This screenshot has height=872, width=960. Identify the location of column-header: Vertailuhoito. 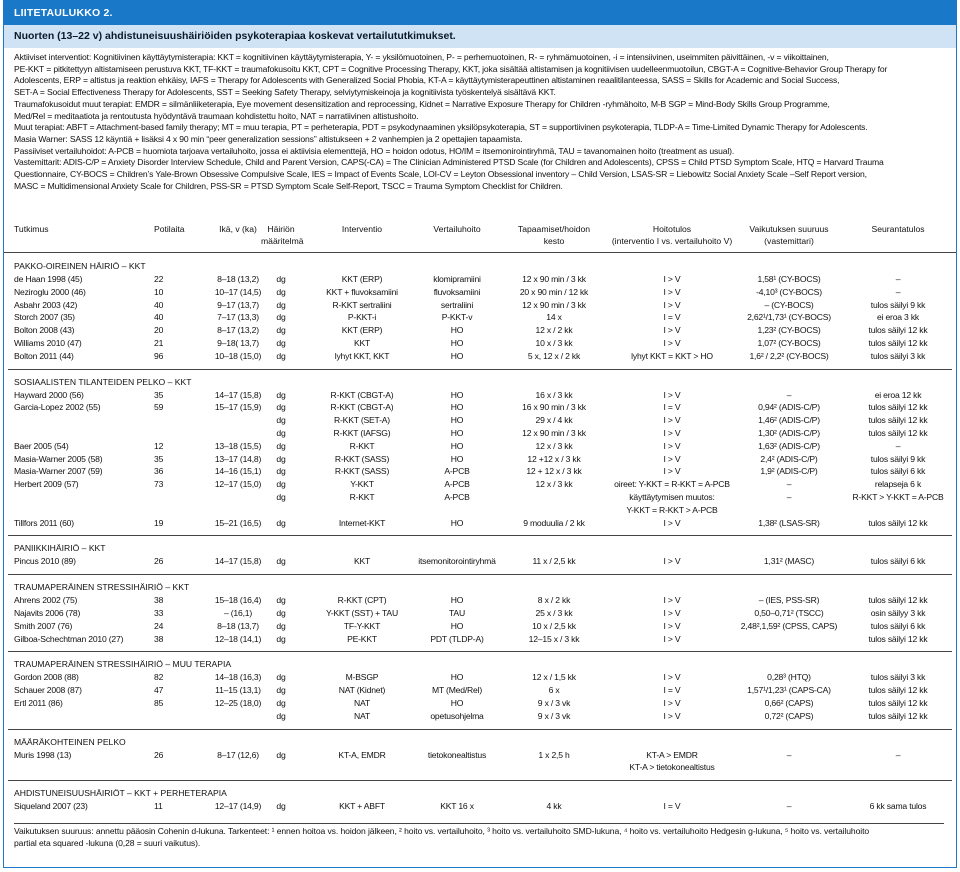
(457, 230).